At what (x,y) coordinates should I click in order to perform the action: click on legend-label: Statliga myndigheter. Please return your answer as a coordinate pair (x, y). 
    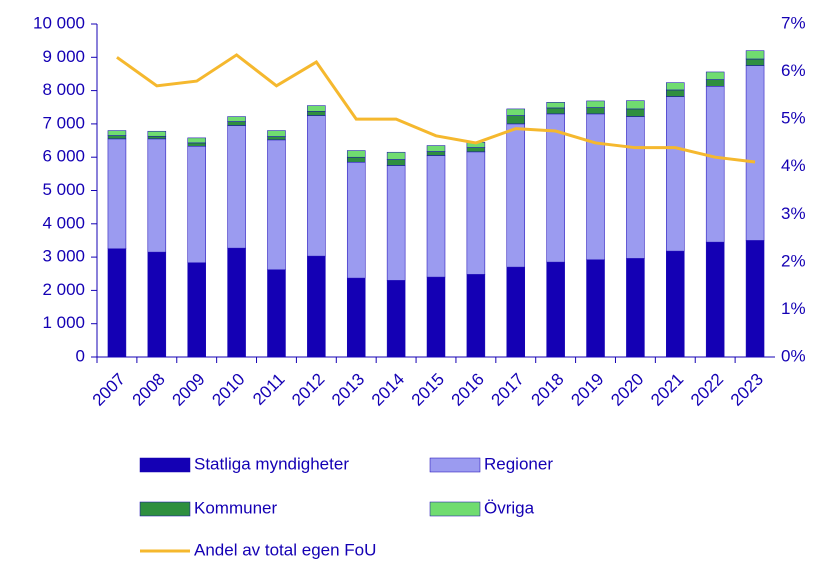
    Looking at the image, I should click on (271, 463).